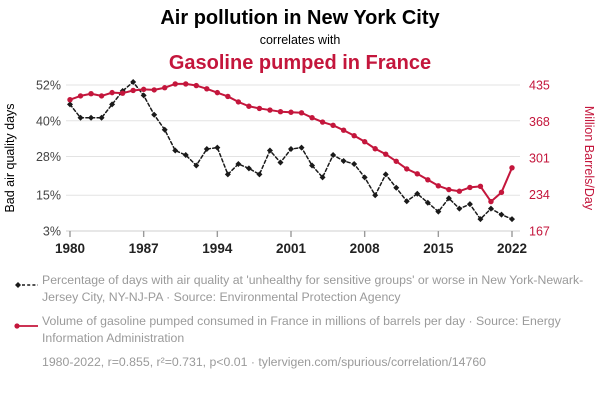 This screenshot has height=408, width=600. I want to click on y-axis-left-tick: 3%, so click(52, 231).